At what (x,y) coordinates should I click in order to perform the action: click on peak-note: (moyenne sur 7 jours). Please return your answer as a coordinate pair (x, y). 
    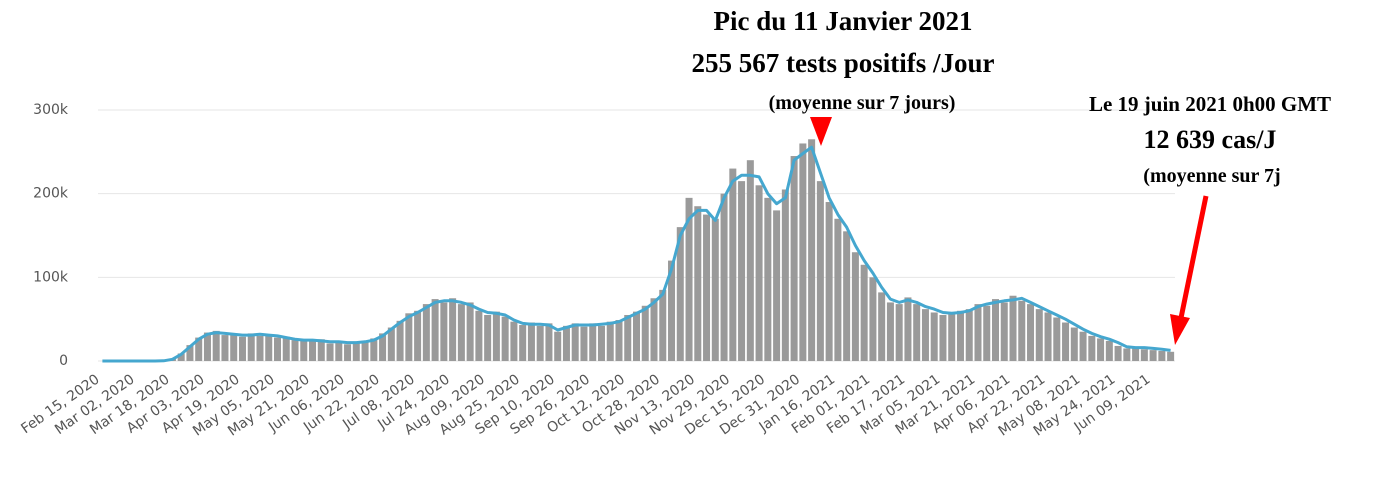
    Looking at the image, I should click on (862, 103).